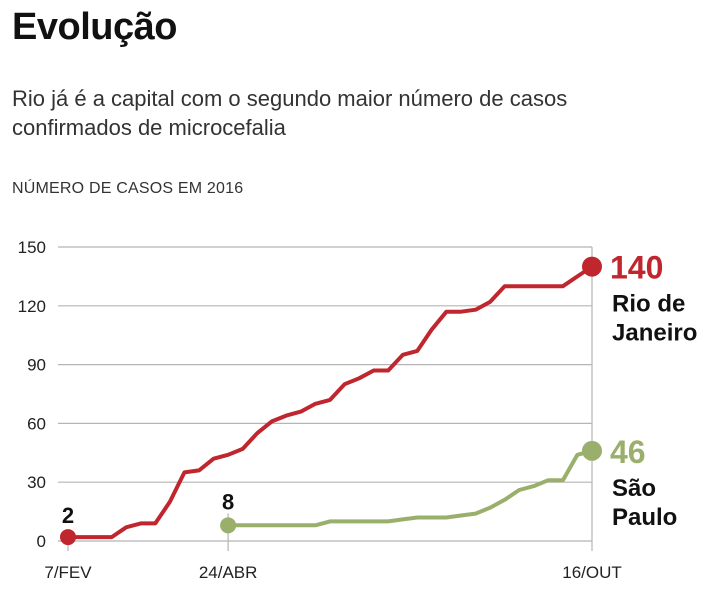  What do you see at coordinates (634, 488) in the screenshot?
I see `sp-name-line1: São` at bounding box center [634, 488].